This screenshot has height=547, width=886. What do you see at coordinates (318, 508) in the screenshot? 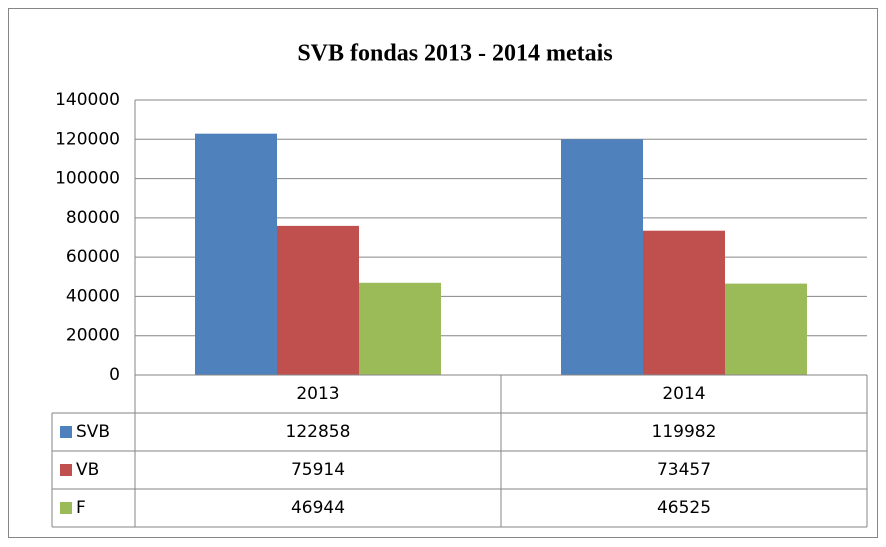
I see `table-value: 46944` at bounding box center [318, 508].